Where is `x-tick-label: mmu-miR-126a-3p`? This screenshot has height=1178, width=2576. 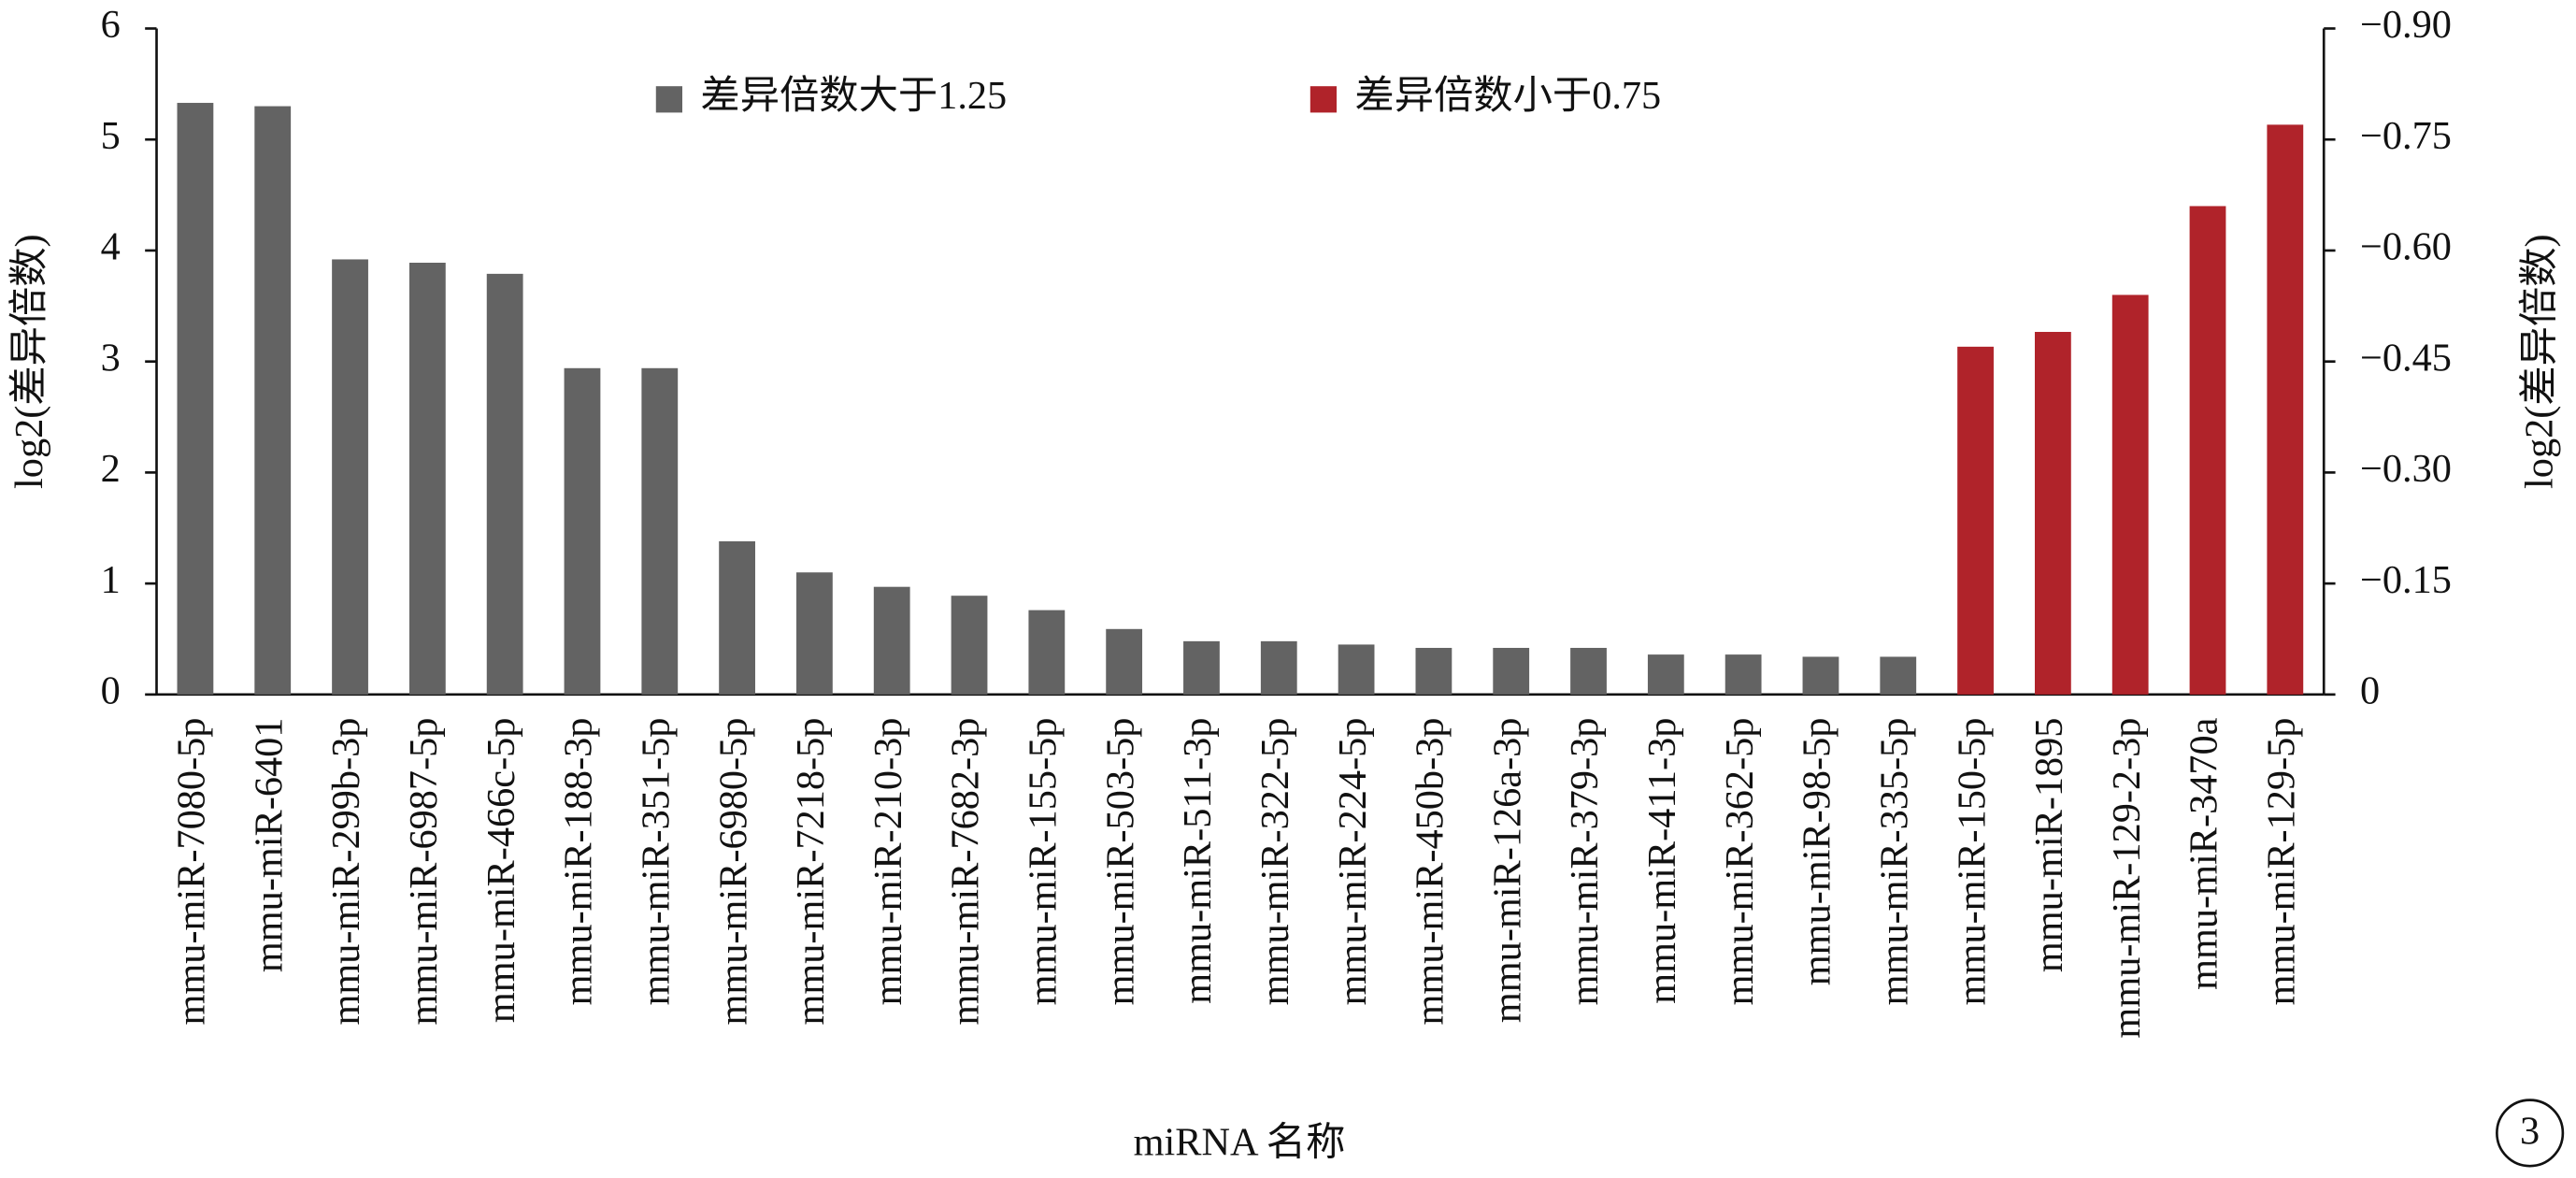 x-tick-label: mmu-miR-126a-3p is located at coordinates (1507, 871).